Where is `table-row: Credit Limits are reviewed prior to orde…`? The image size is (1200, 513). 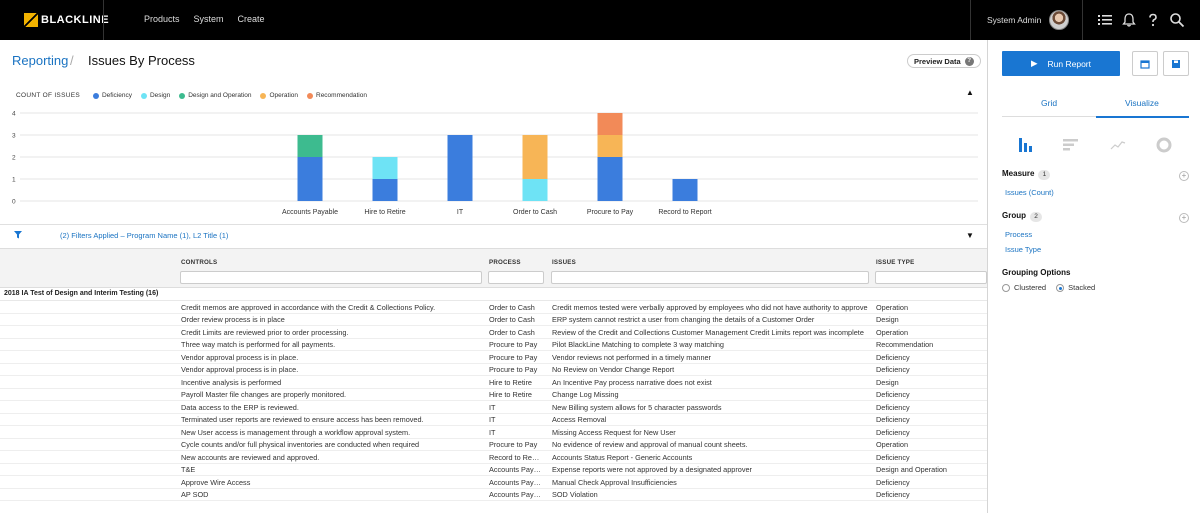
table-row: Credit Limits are reviewed prior to orde… is located at coordinates (493, 332).